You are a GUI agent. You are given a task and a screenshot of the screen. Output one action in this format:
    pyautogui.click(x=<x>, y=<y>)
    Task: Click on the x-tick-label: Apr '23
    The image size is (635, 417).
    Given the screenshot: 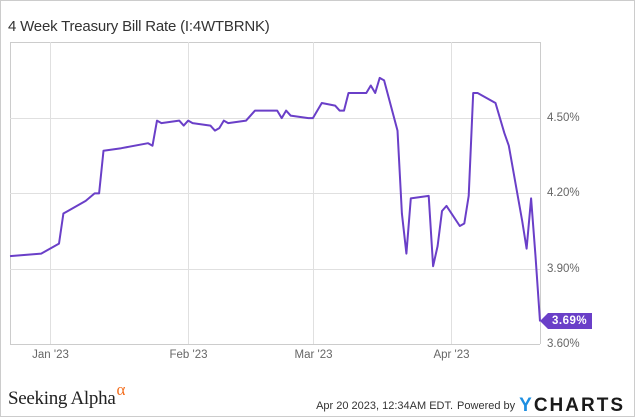 What is the action you would take?
    pyautogui.click(x=451, y=355)
    